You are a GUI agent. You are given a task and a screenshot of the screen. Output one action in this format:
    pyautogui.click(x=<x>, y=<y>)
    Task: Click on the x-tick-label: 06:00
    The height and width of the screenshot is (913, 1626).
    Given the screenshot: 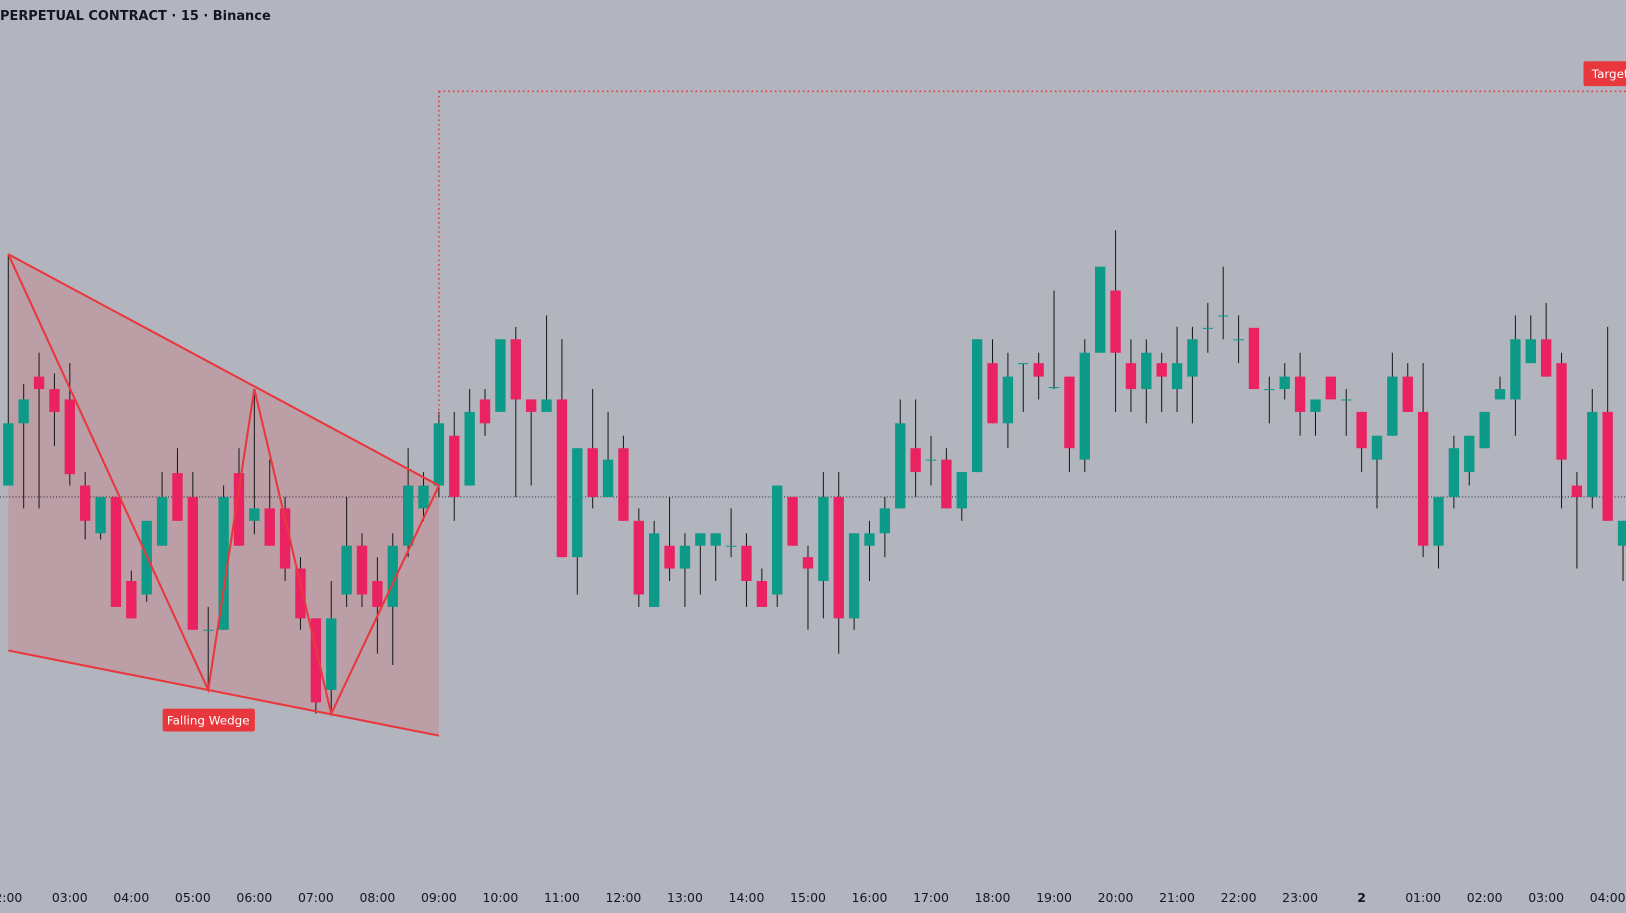 What is the action you would take?
    pyautogui.click(x=254, y=897)
    